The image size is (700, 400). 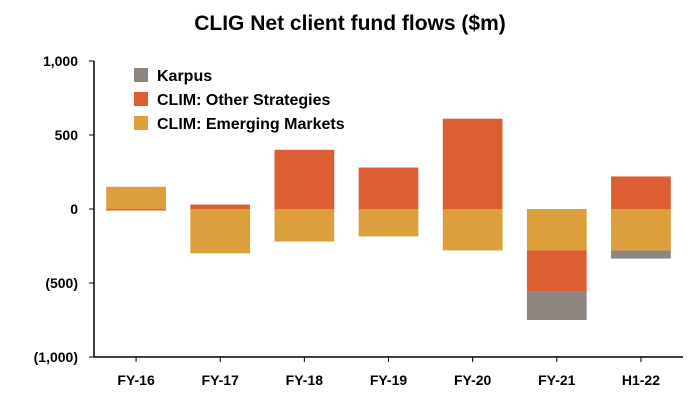 I want to click on x-ticks-group: FY-16 FY-17 FY-18 FY-19 FY-20 FY-21 H1-22, so click(x=388, y=372).